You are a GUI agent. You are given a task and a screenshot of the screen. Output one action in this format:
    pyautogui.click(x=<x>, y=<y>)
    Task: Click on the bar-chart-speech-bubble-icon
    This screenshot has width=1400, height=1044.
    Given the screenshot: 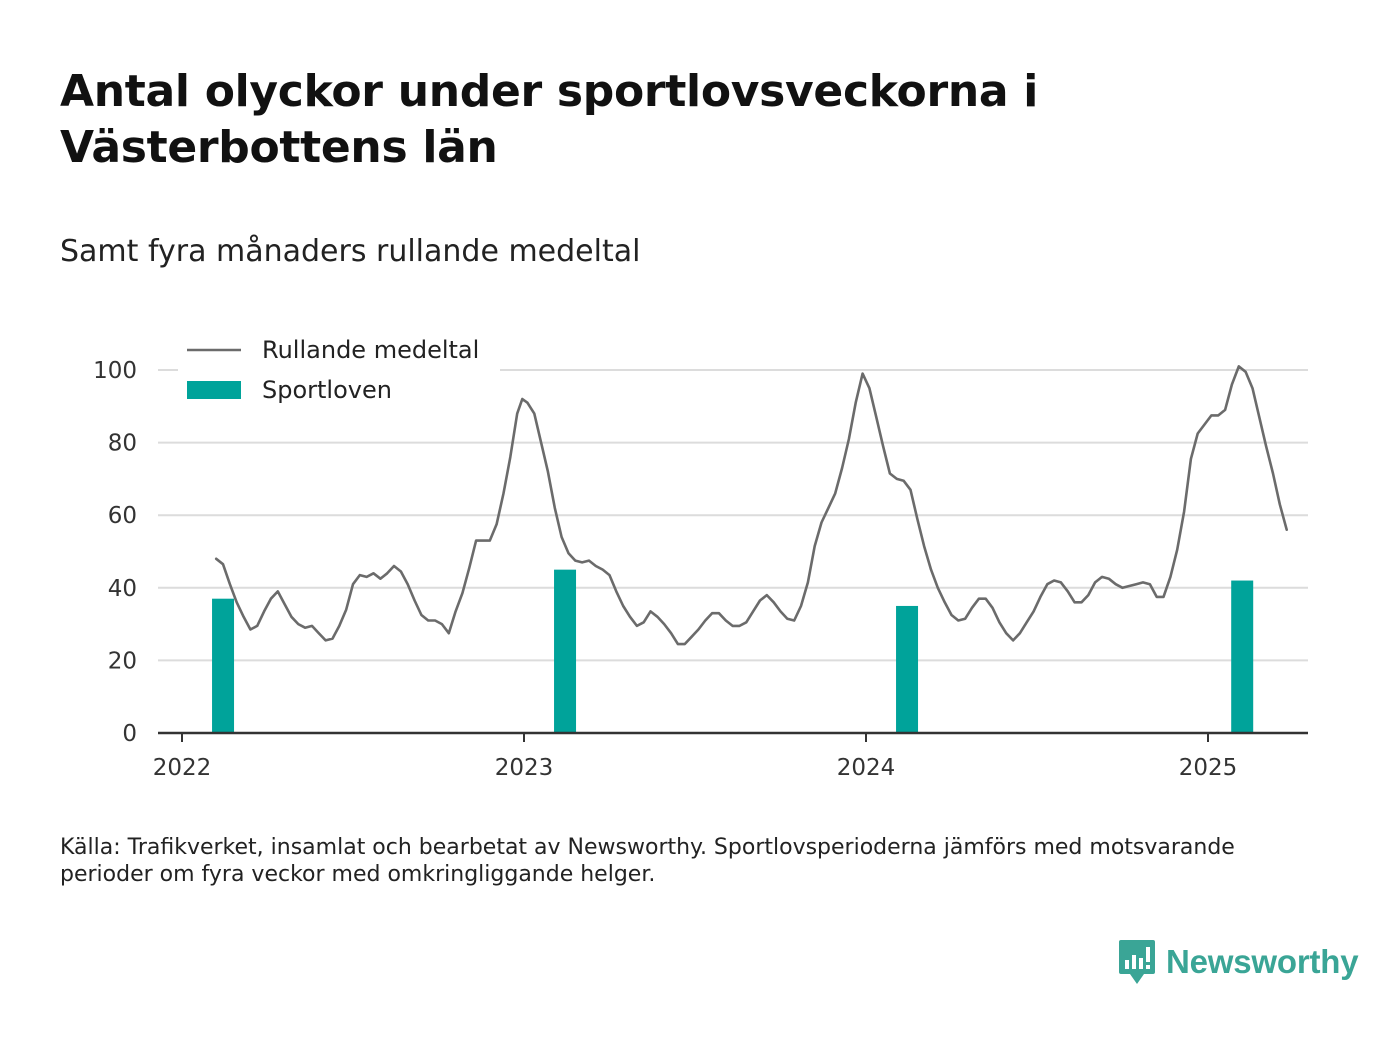 What is the action you would take?
    pyautogui.click(x=1137, y=962)
    